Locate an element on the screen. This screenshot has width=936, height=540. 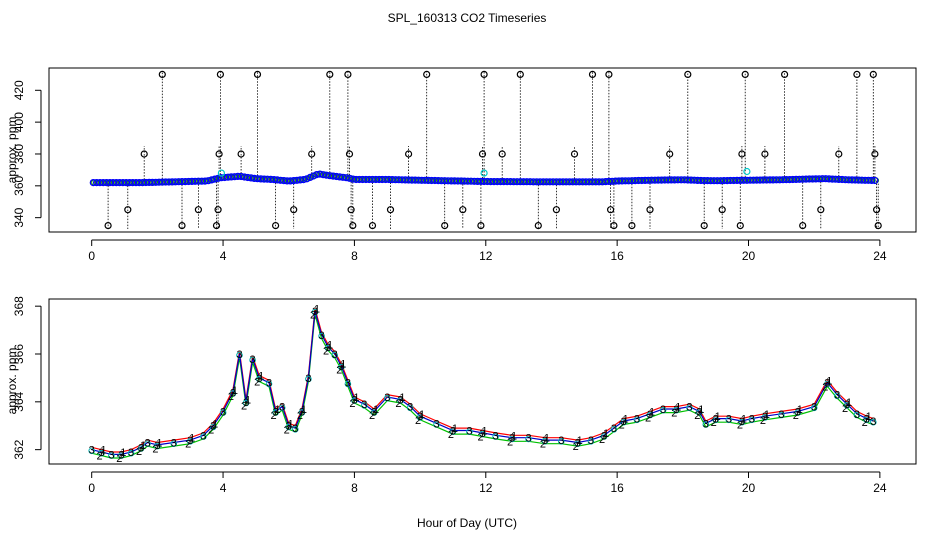
top-y-axis-label: approx. ppm is located at coordinates (12, 150).